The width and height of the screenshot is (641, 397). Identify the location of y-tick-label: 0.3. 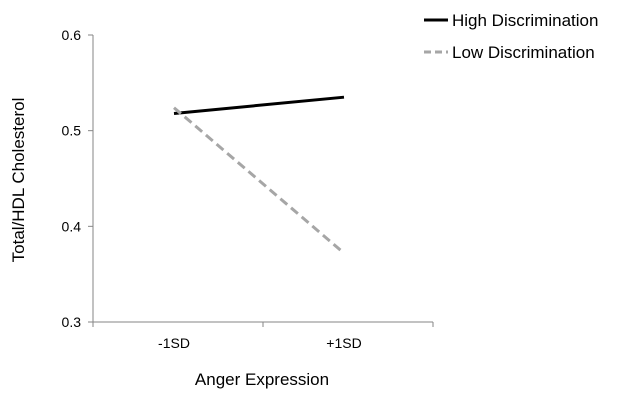
(72, 322).